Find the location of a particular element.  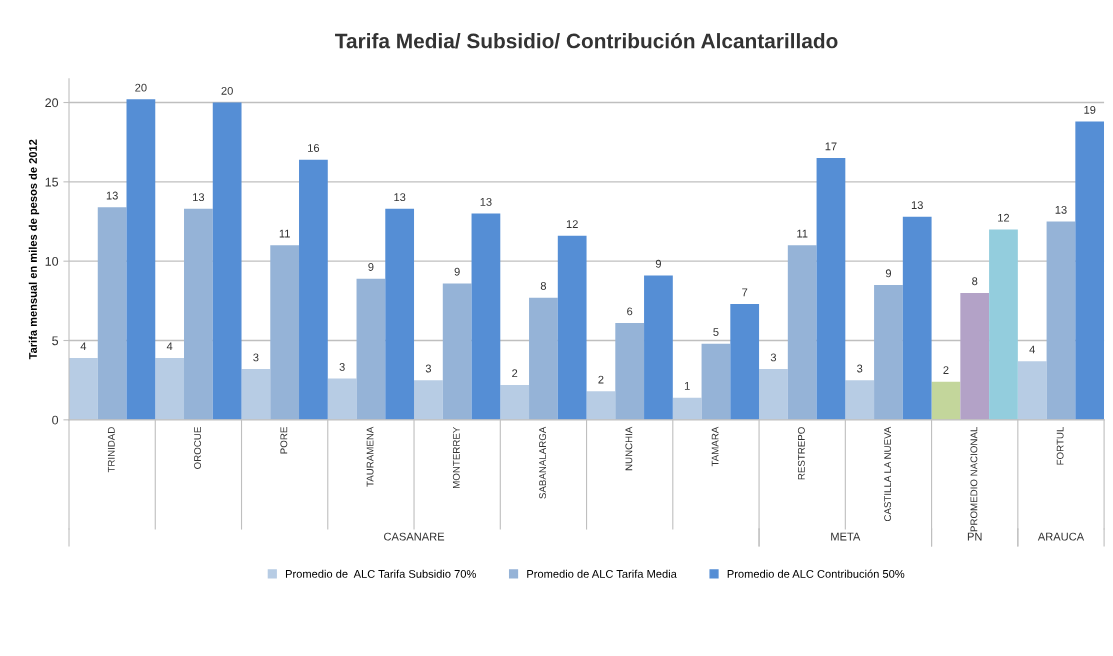

x-tick-label: SABANALARGA is located at coordinates (543, 462).